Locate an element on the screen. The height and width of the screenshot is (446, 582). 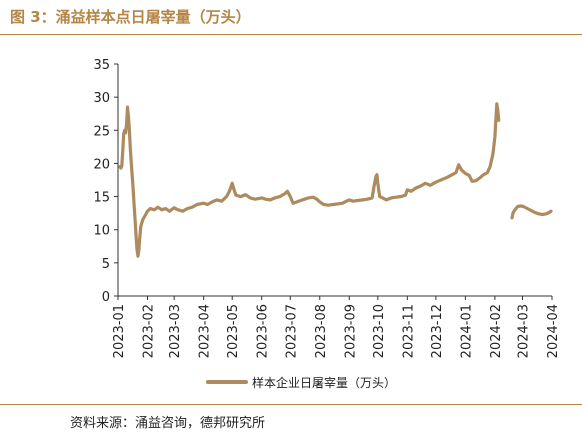
y-tick-label: 5 is located at coordinates (106, 264).